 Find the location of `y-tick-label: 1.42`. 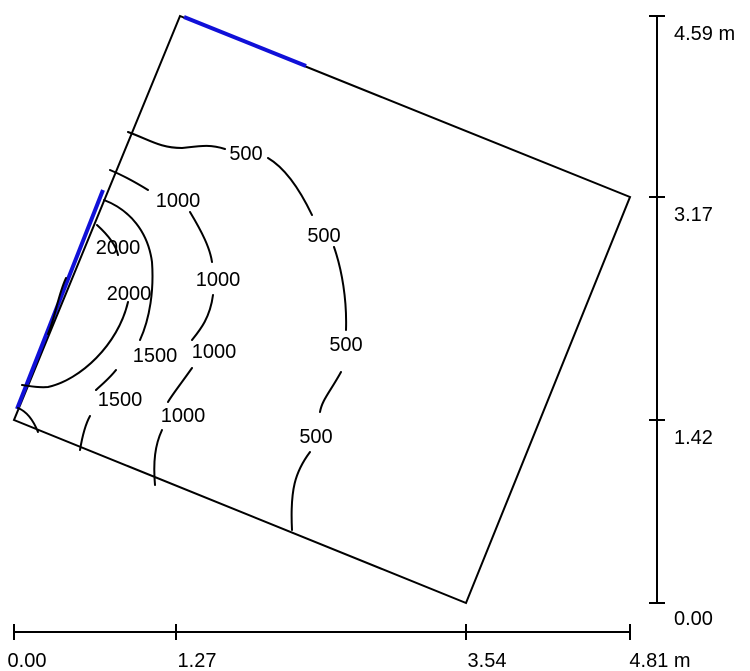

y-tick-label: 1.42 is located at coordinates (693, 438).